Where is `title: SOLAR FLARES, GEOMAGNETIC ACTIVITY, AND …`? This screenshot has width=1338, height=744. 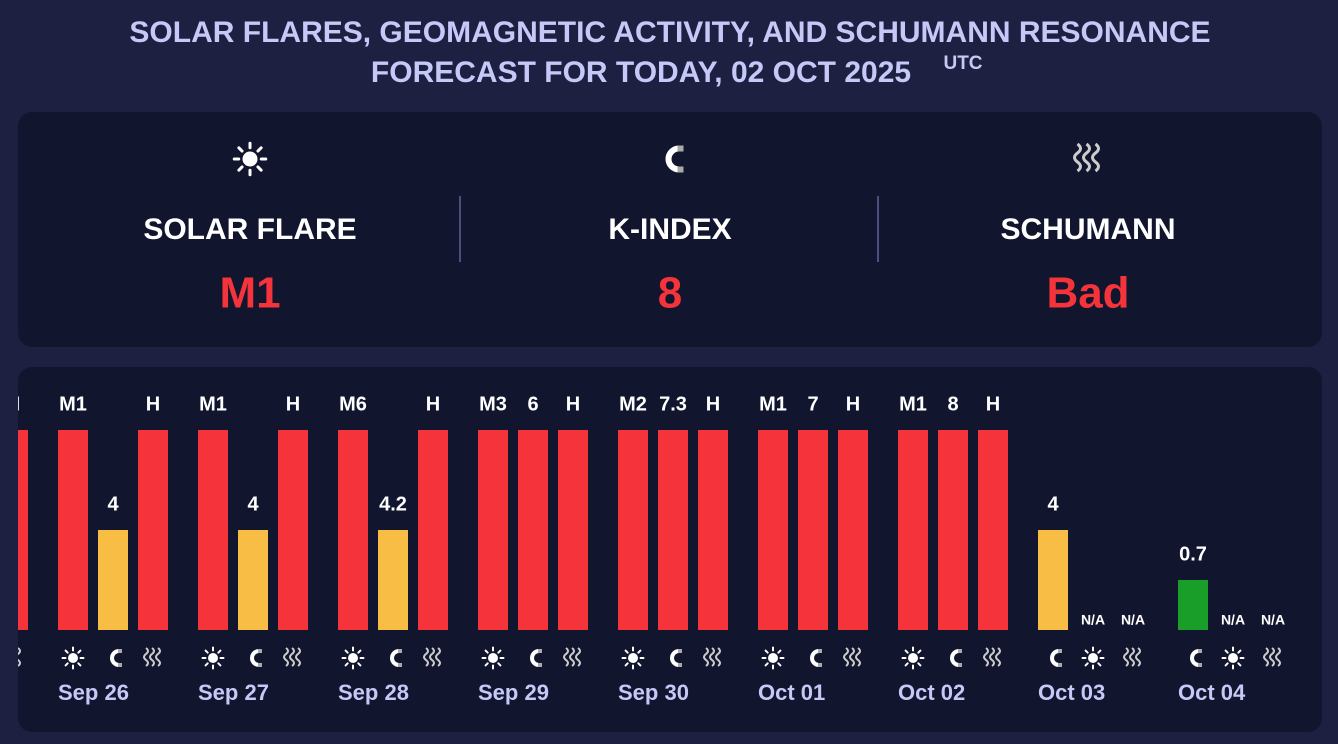
title: SOLAR FLARES, GEOMAGNETIC ACTIVITY, AND … is located at coordinates (669, 32).